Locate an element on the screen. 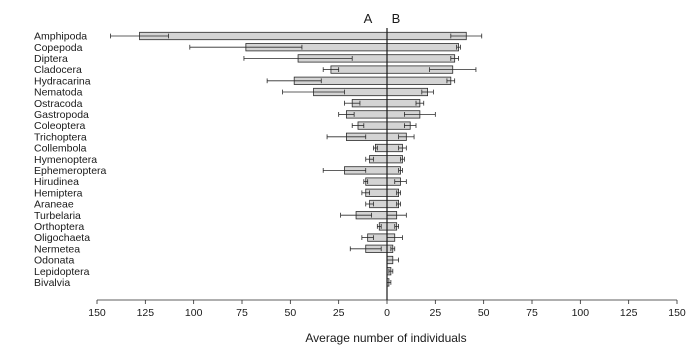  x-axis-title: Average number of individuals is located at coordinates (385, 338).